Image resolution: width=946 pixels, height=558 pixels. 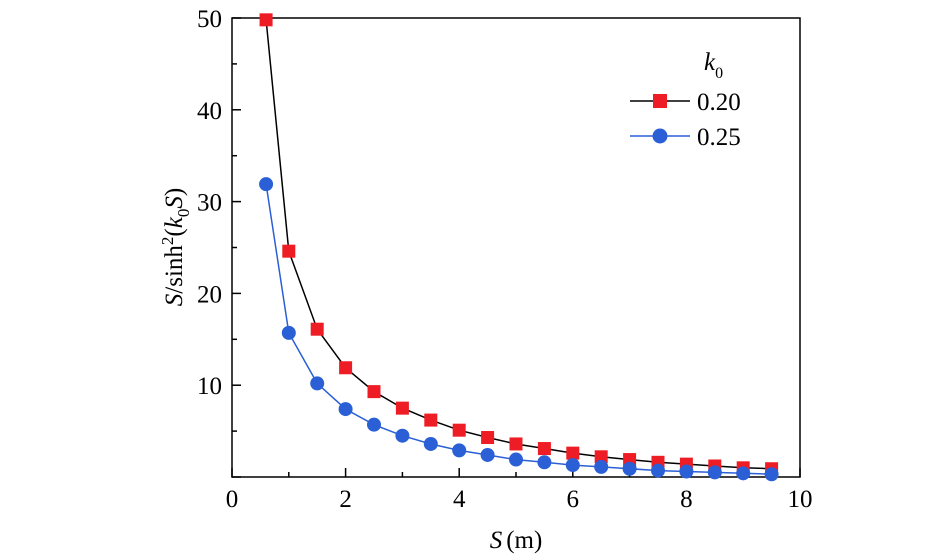 What do you see at coordinates (209, 386) in the screenshot?
I see `y-tick-label: 10` at bounding box center [209, 386].